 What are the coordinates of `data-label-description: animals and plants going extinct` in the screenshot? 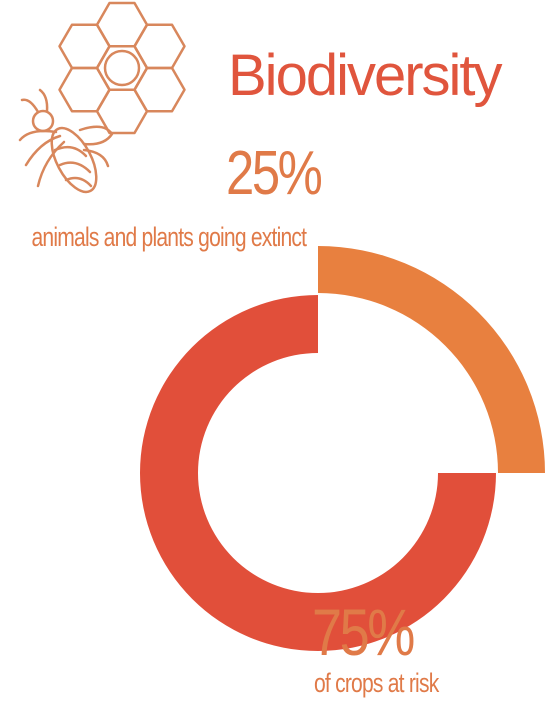 It's located at (169, 237).